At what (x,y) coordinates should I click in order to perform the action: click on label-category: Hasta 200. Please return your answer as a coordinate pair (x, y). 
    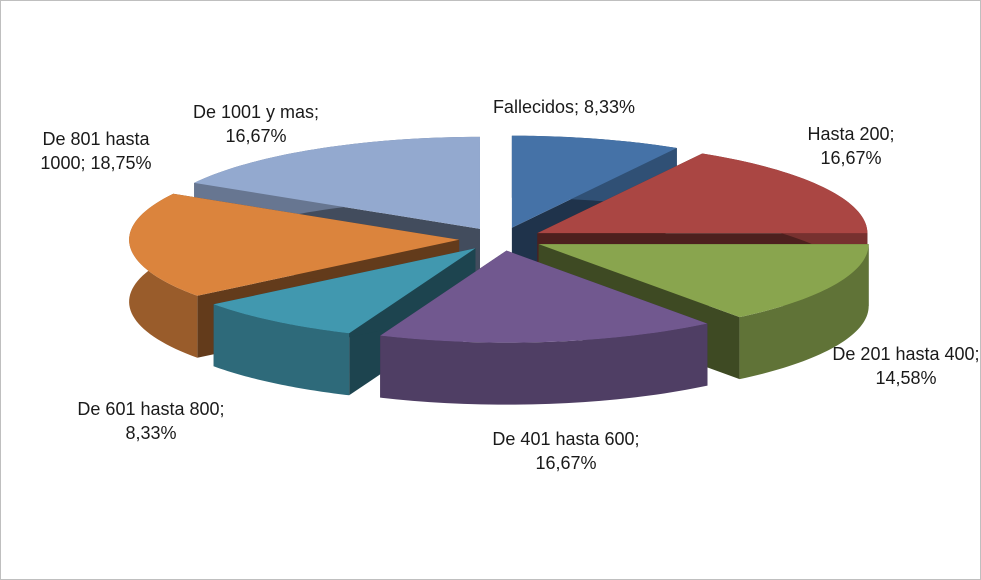
    Looking at the image, I should click on (848, 134).